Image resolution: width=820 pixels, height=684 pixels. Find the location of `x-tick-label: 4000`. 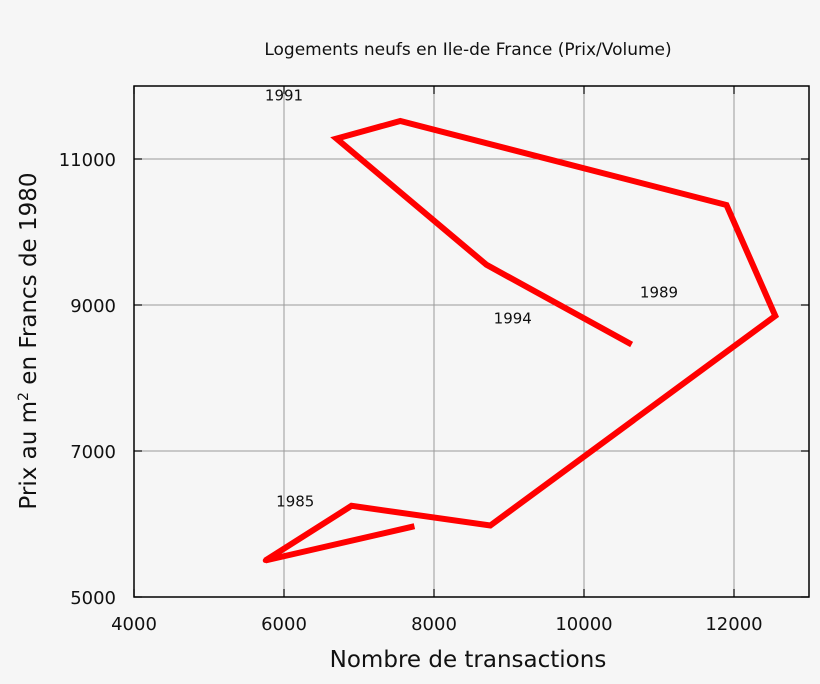

x-tick-label: 4000 is located at coordinates (134, 624).